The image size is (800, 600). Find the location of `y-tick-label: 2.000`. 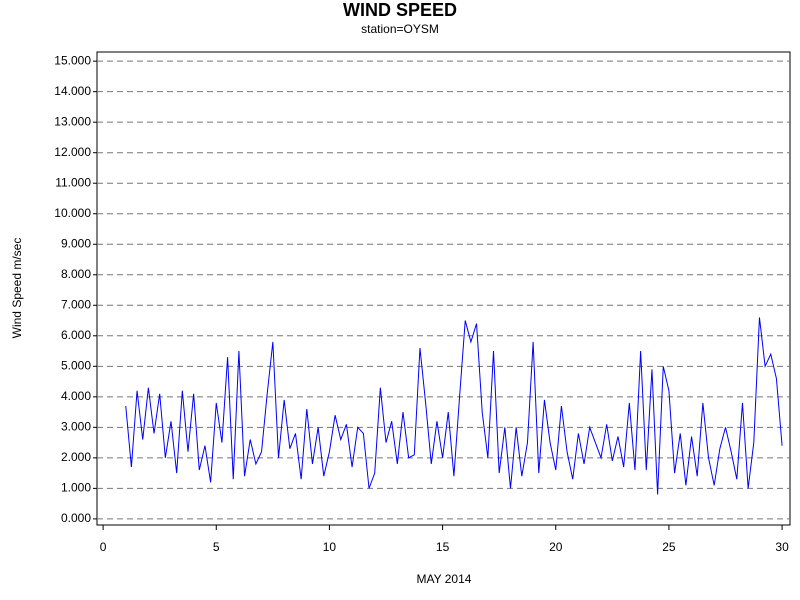

y-tick-label: 2.000 is located at coordinates (76, 457).